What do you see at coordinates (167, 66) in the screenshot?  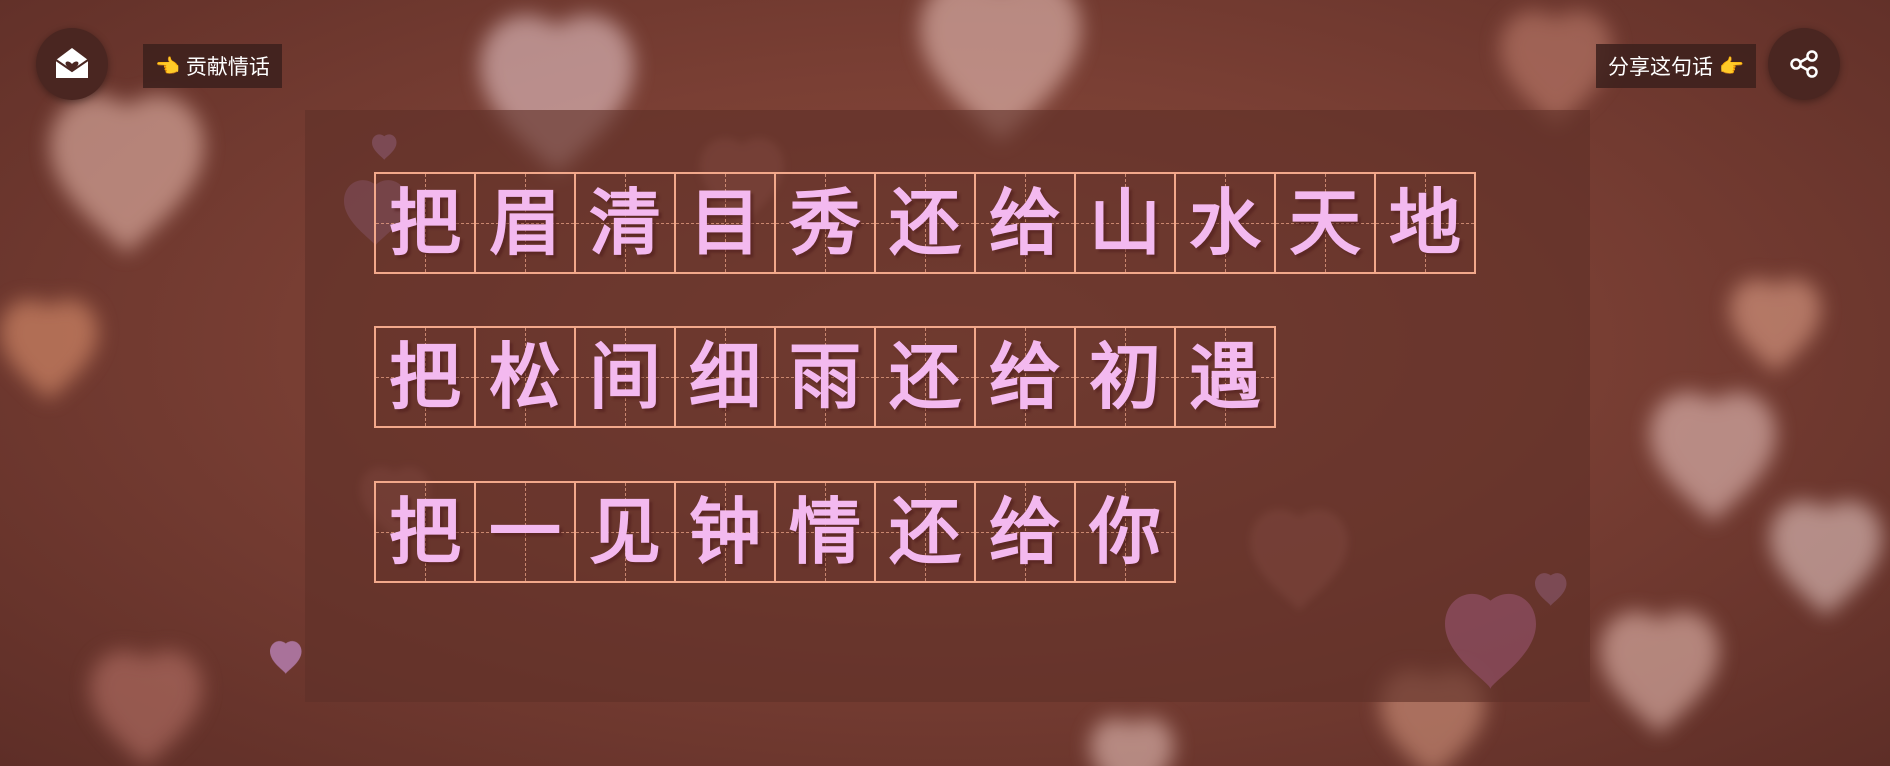 I see `pointing-hand-left-icon: 👈` at bounding box center [167, 66].